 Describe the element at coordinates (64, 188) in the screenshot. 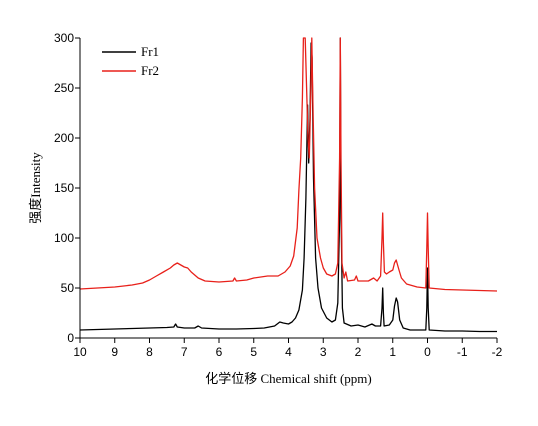

I see `y-tick-label: 150` at that location.